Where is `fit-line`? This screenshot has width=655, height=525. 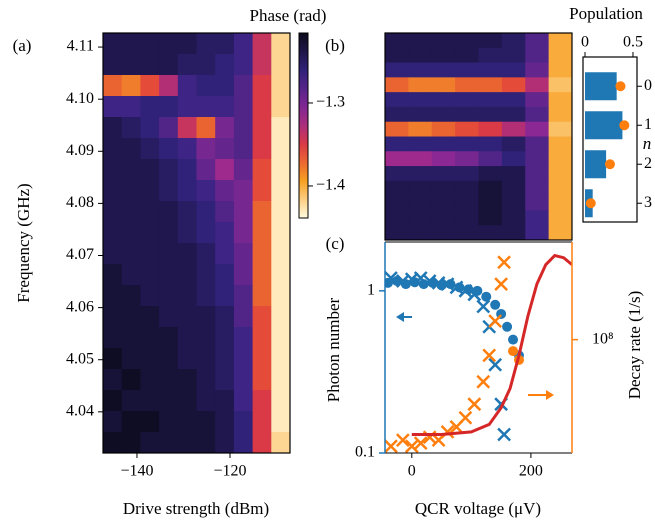 fit-line is located at coordinates (491, 345).